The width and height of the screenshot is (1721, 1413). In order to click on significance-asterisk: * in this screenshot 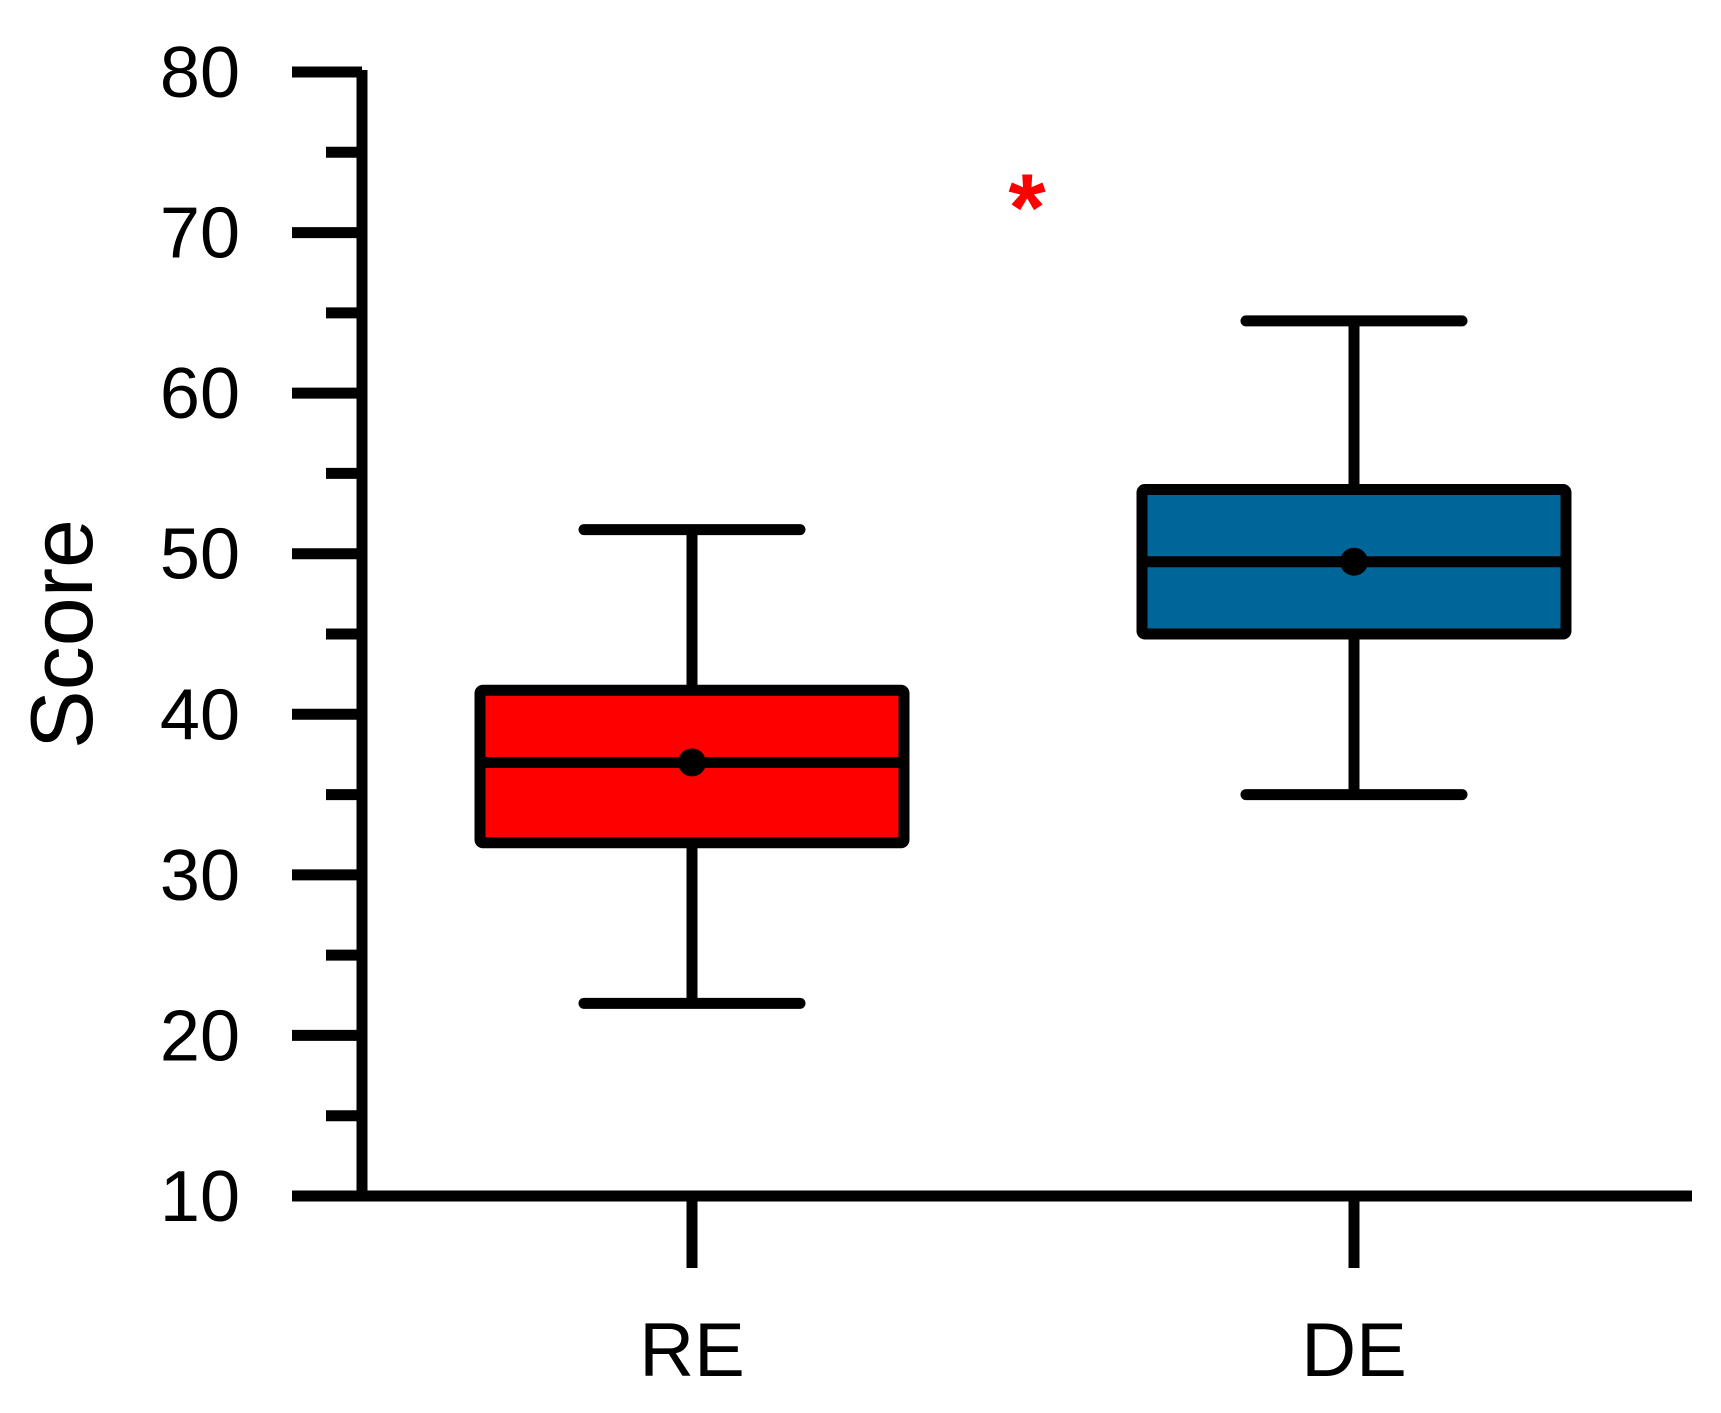, I will do `click(1027, 207)`.